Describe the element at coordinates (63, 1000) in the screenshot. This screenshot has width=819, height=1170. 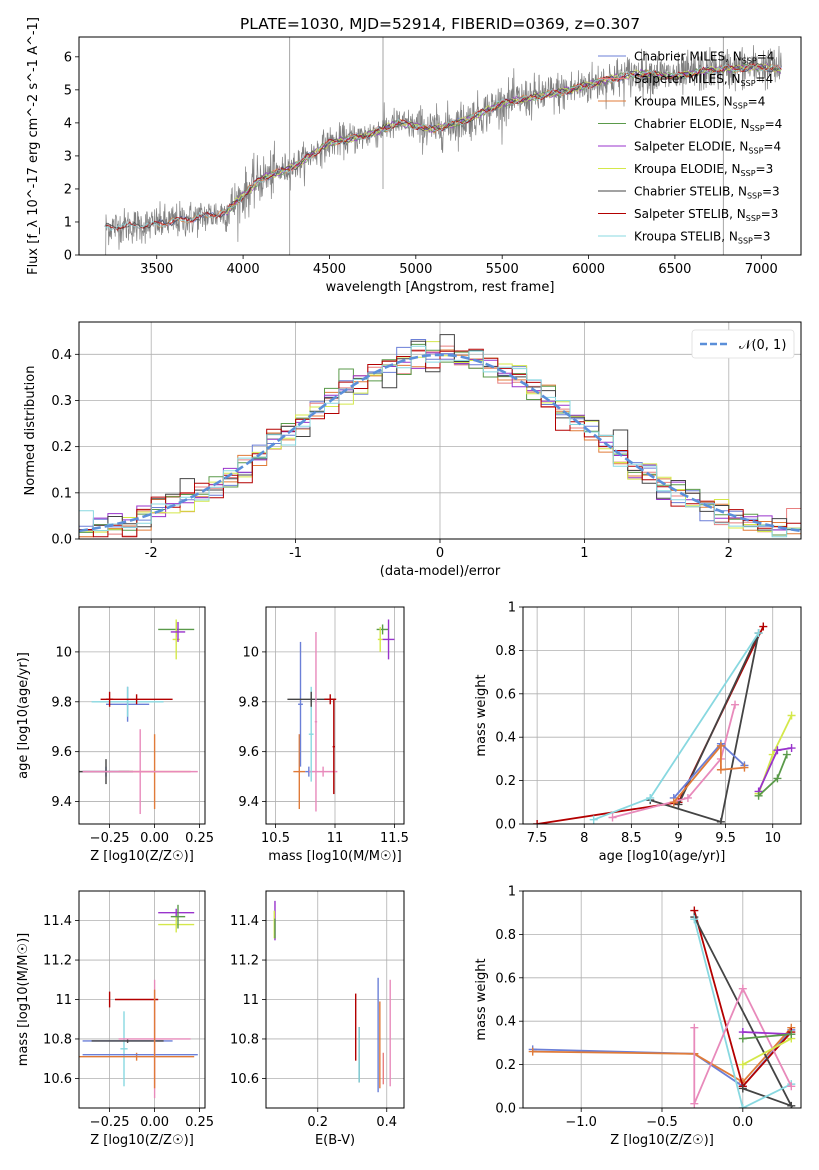
I see `tick-label-y: 11` at that location.